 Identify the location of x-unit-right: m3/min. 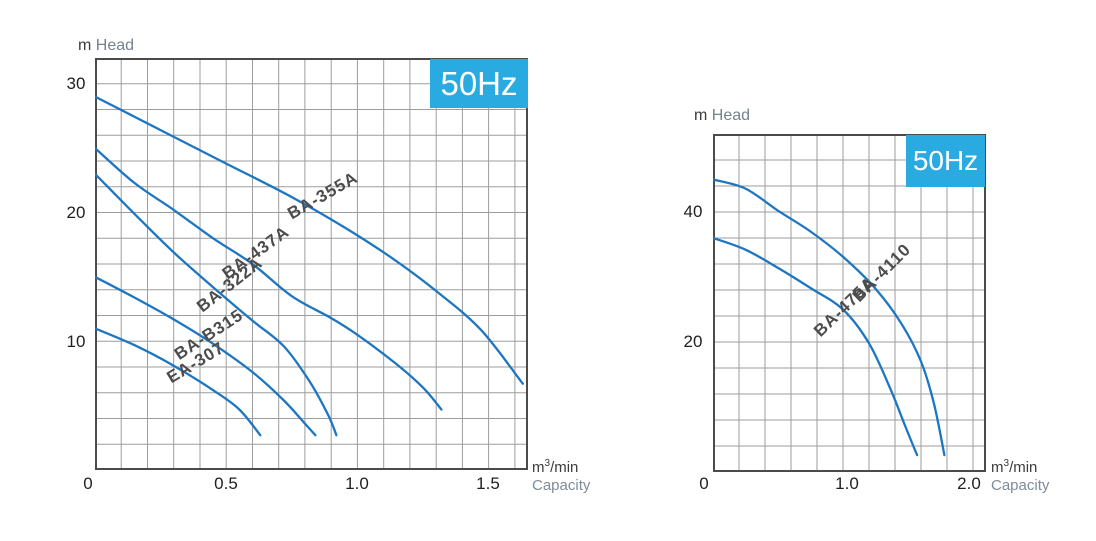
(1014, 467).